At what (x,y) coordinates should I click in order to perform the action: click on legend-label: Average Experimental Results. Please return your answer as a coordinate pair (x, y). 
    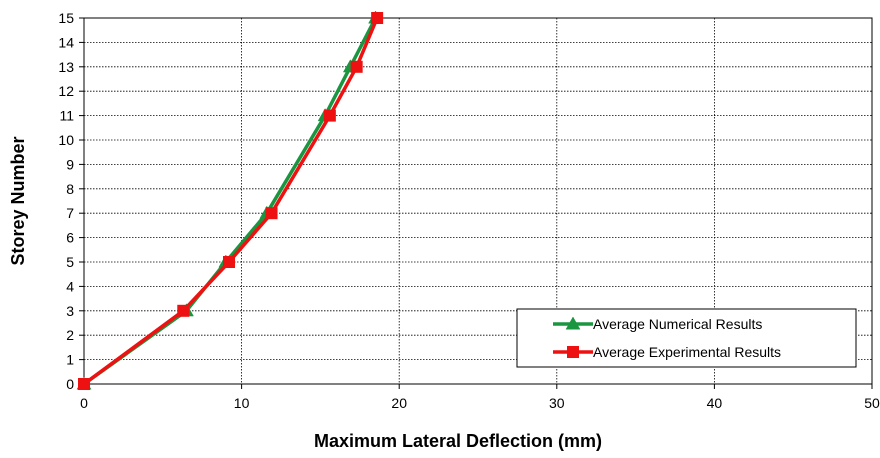
    Looking at the image, I should click on (687, 352).